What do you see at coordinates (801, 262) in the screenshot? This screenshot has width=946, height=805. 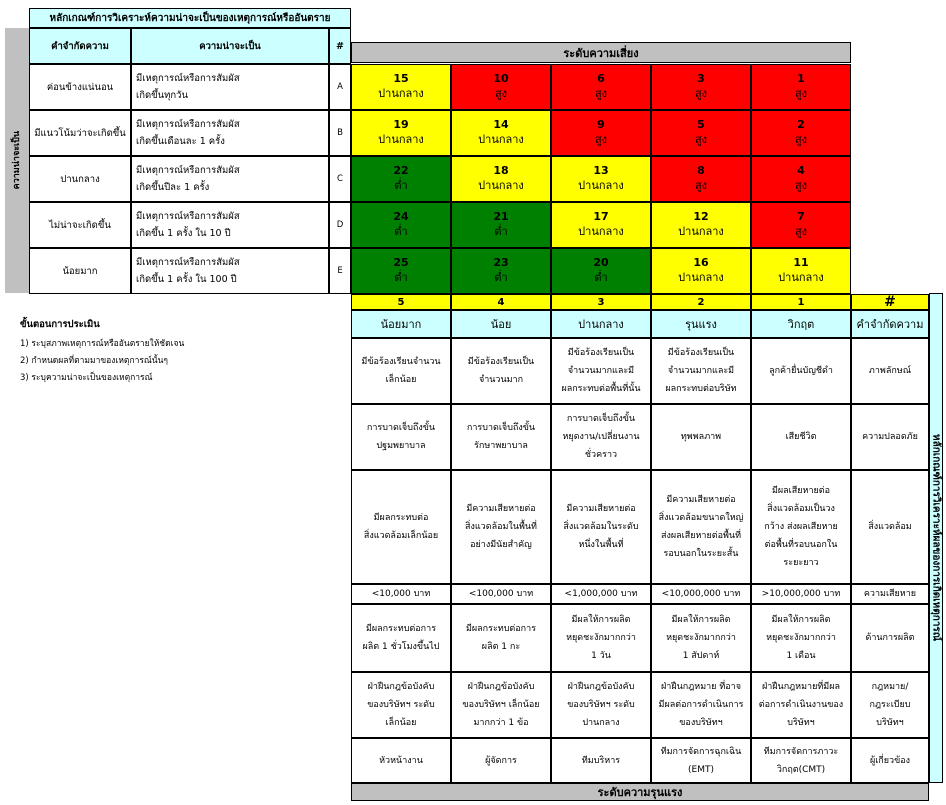 I see `risk-score: 11` at bounding box center [801, 262].